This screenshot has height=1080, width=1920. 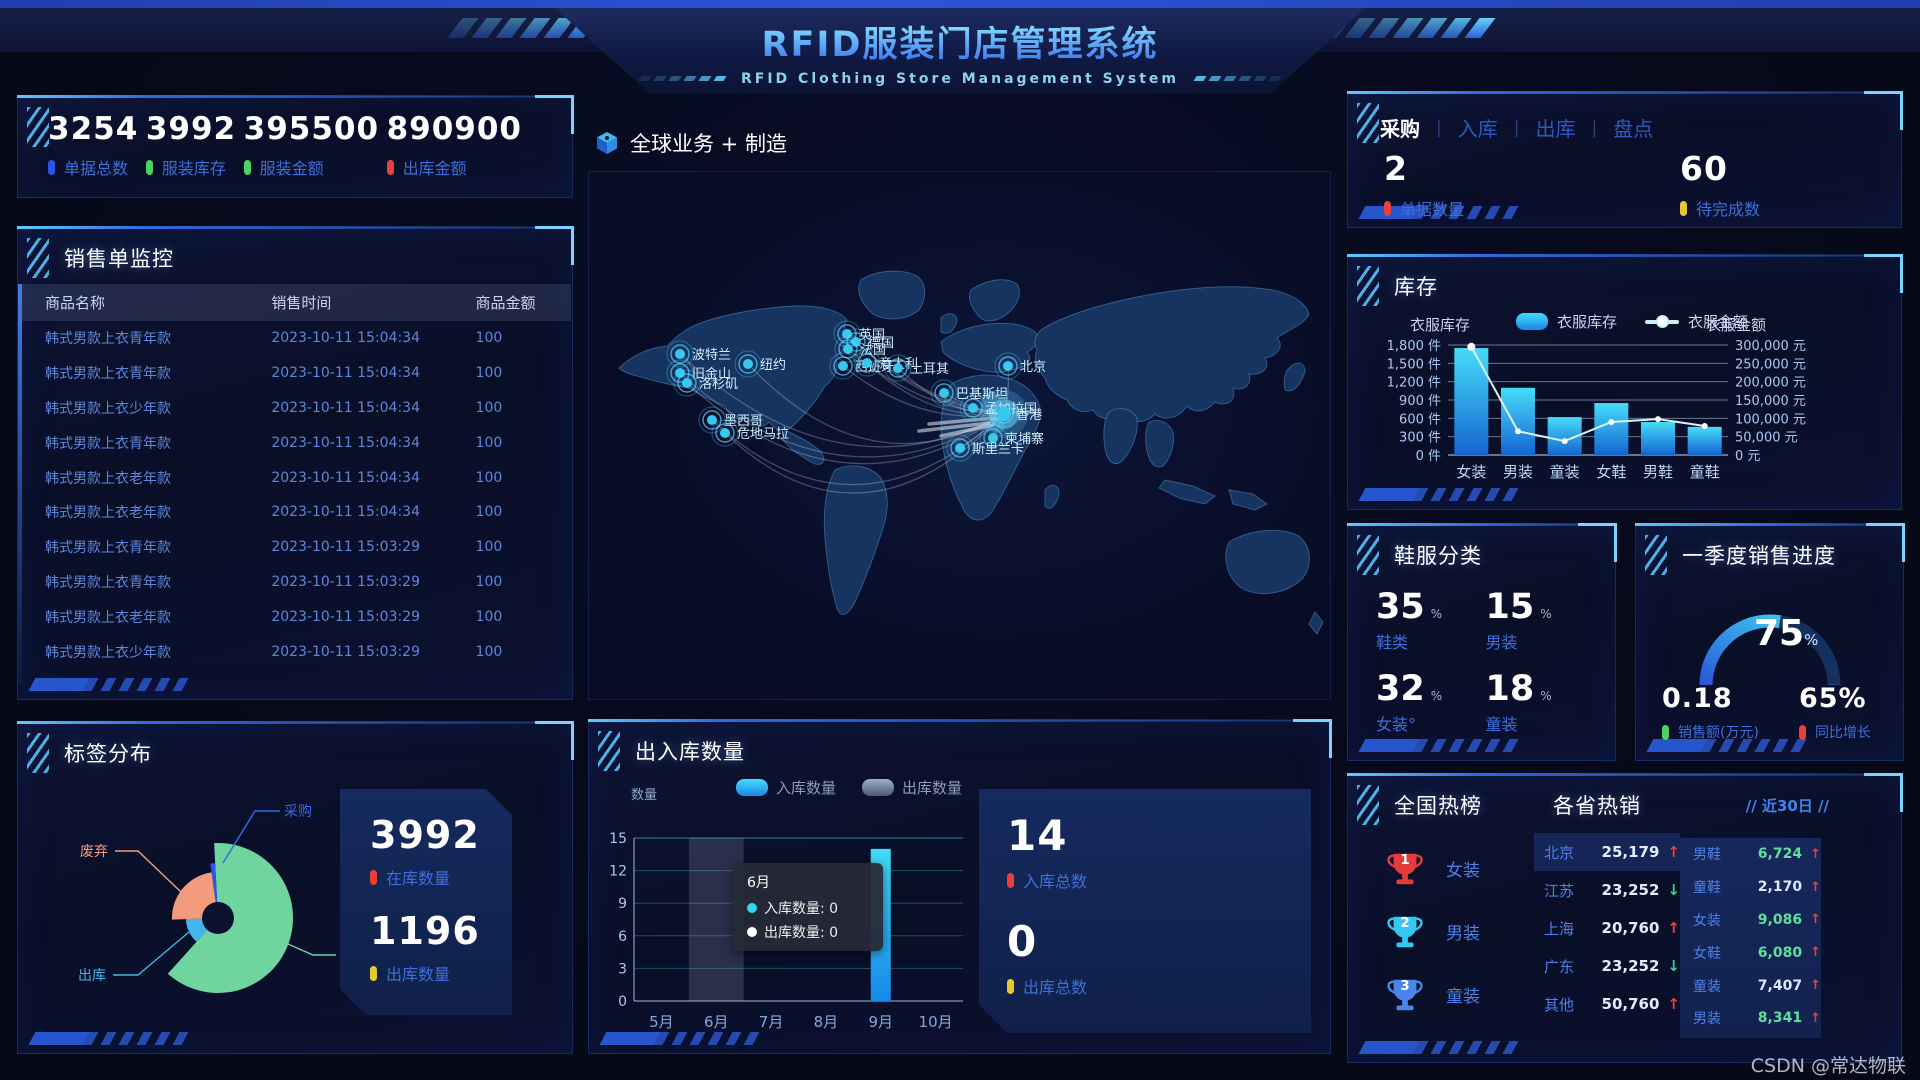 I want to click on table-row: 韩式男款上衣少年款 2023-10-11 15:04:34 100, so click(x=295, y=408).